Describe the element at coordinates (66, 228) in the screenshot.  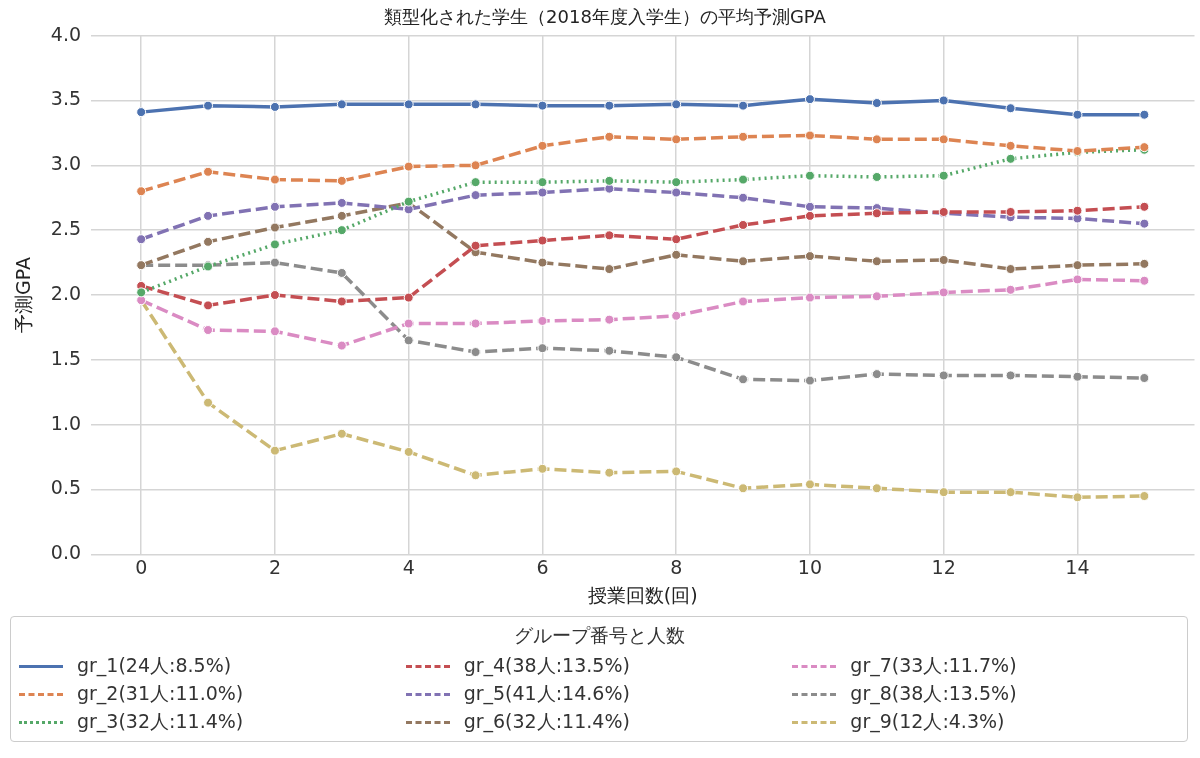
I see `y-tick-label: 2.5` at that location.